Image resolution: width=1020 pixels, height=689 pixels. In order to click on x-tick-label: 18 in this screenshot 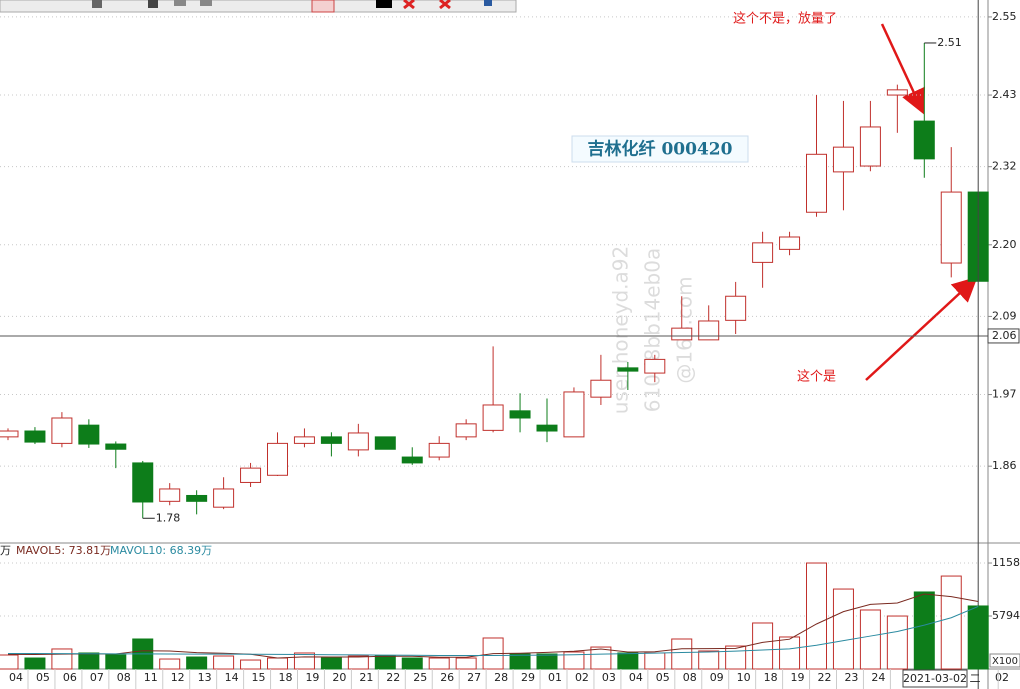, I will do `click(286, 677)`.